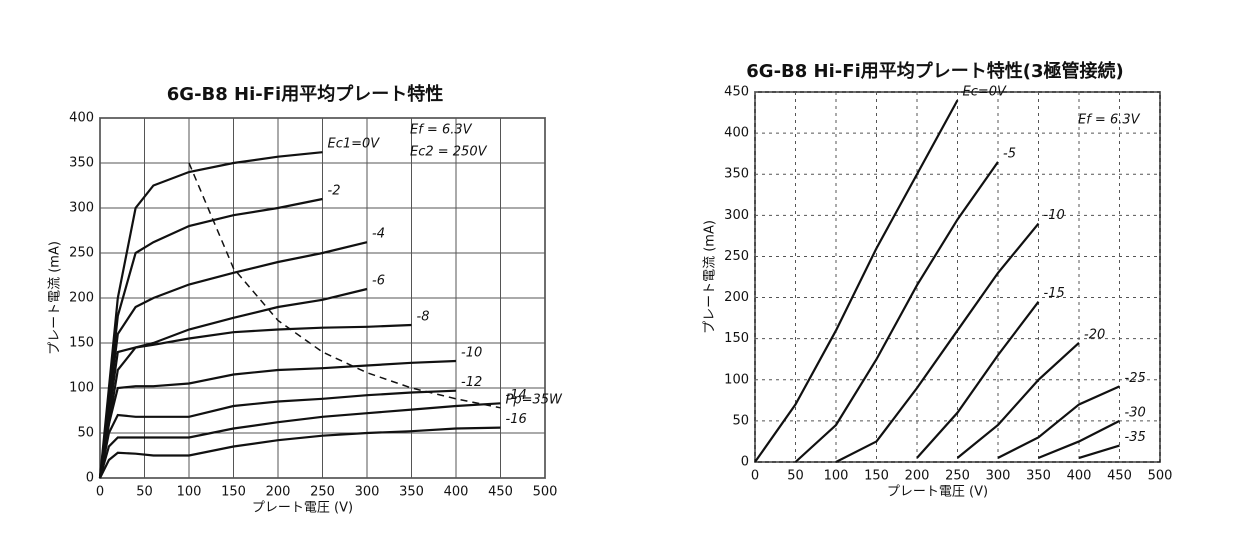  Describe the element at coordinates (1054, 293) in the screenshot. I see `curve-label: -15` at that location.